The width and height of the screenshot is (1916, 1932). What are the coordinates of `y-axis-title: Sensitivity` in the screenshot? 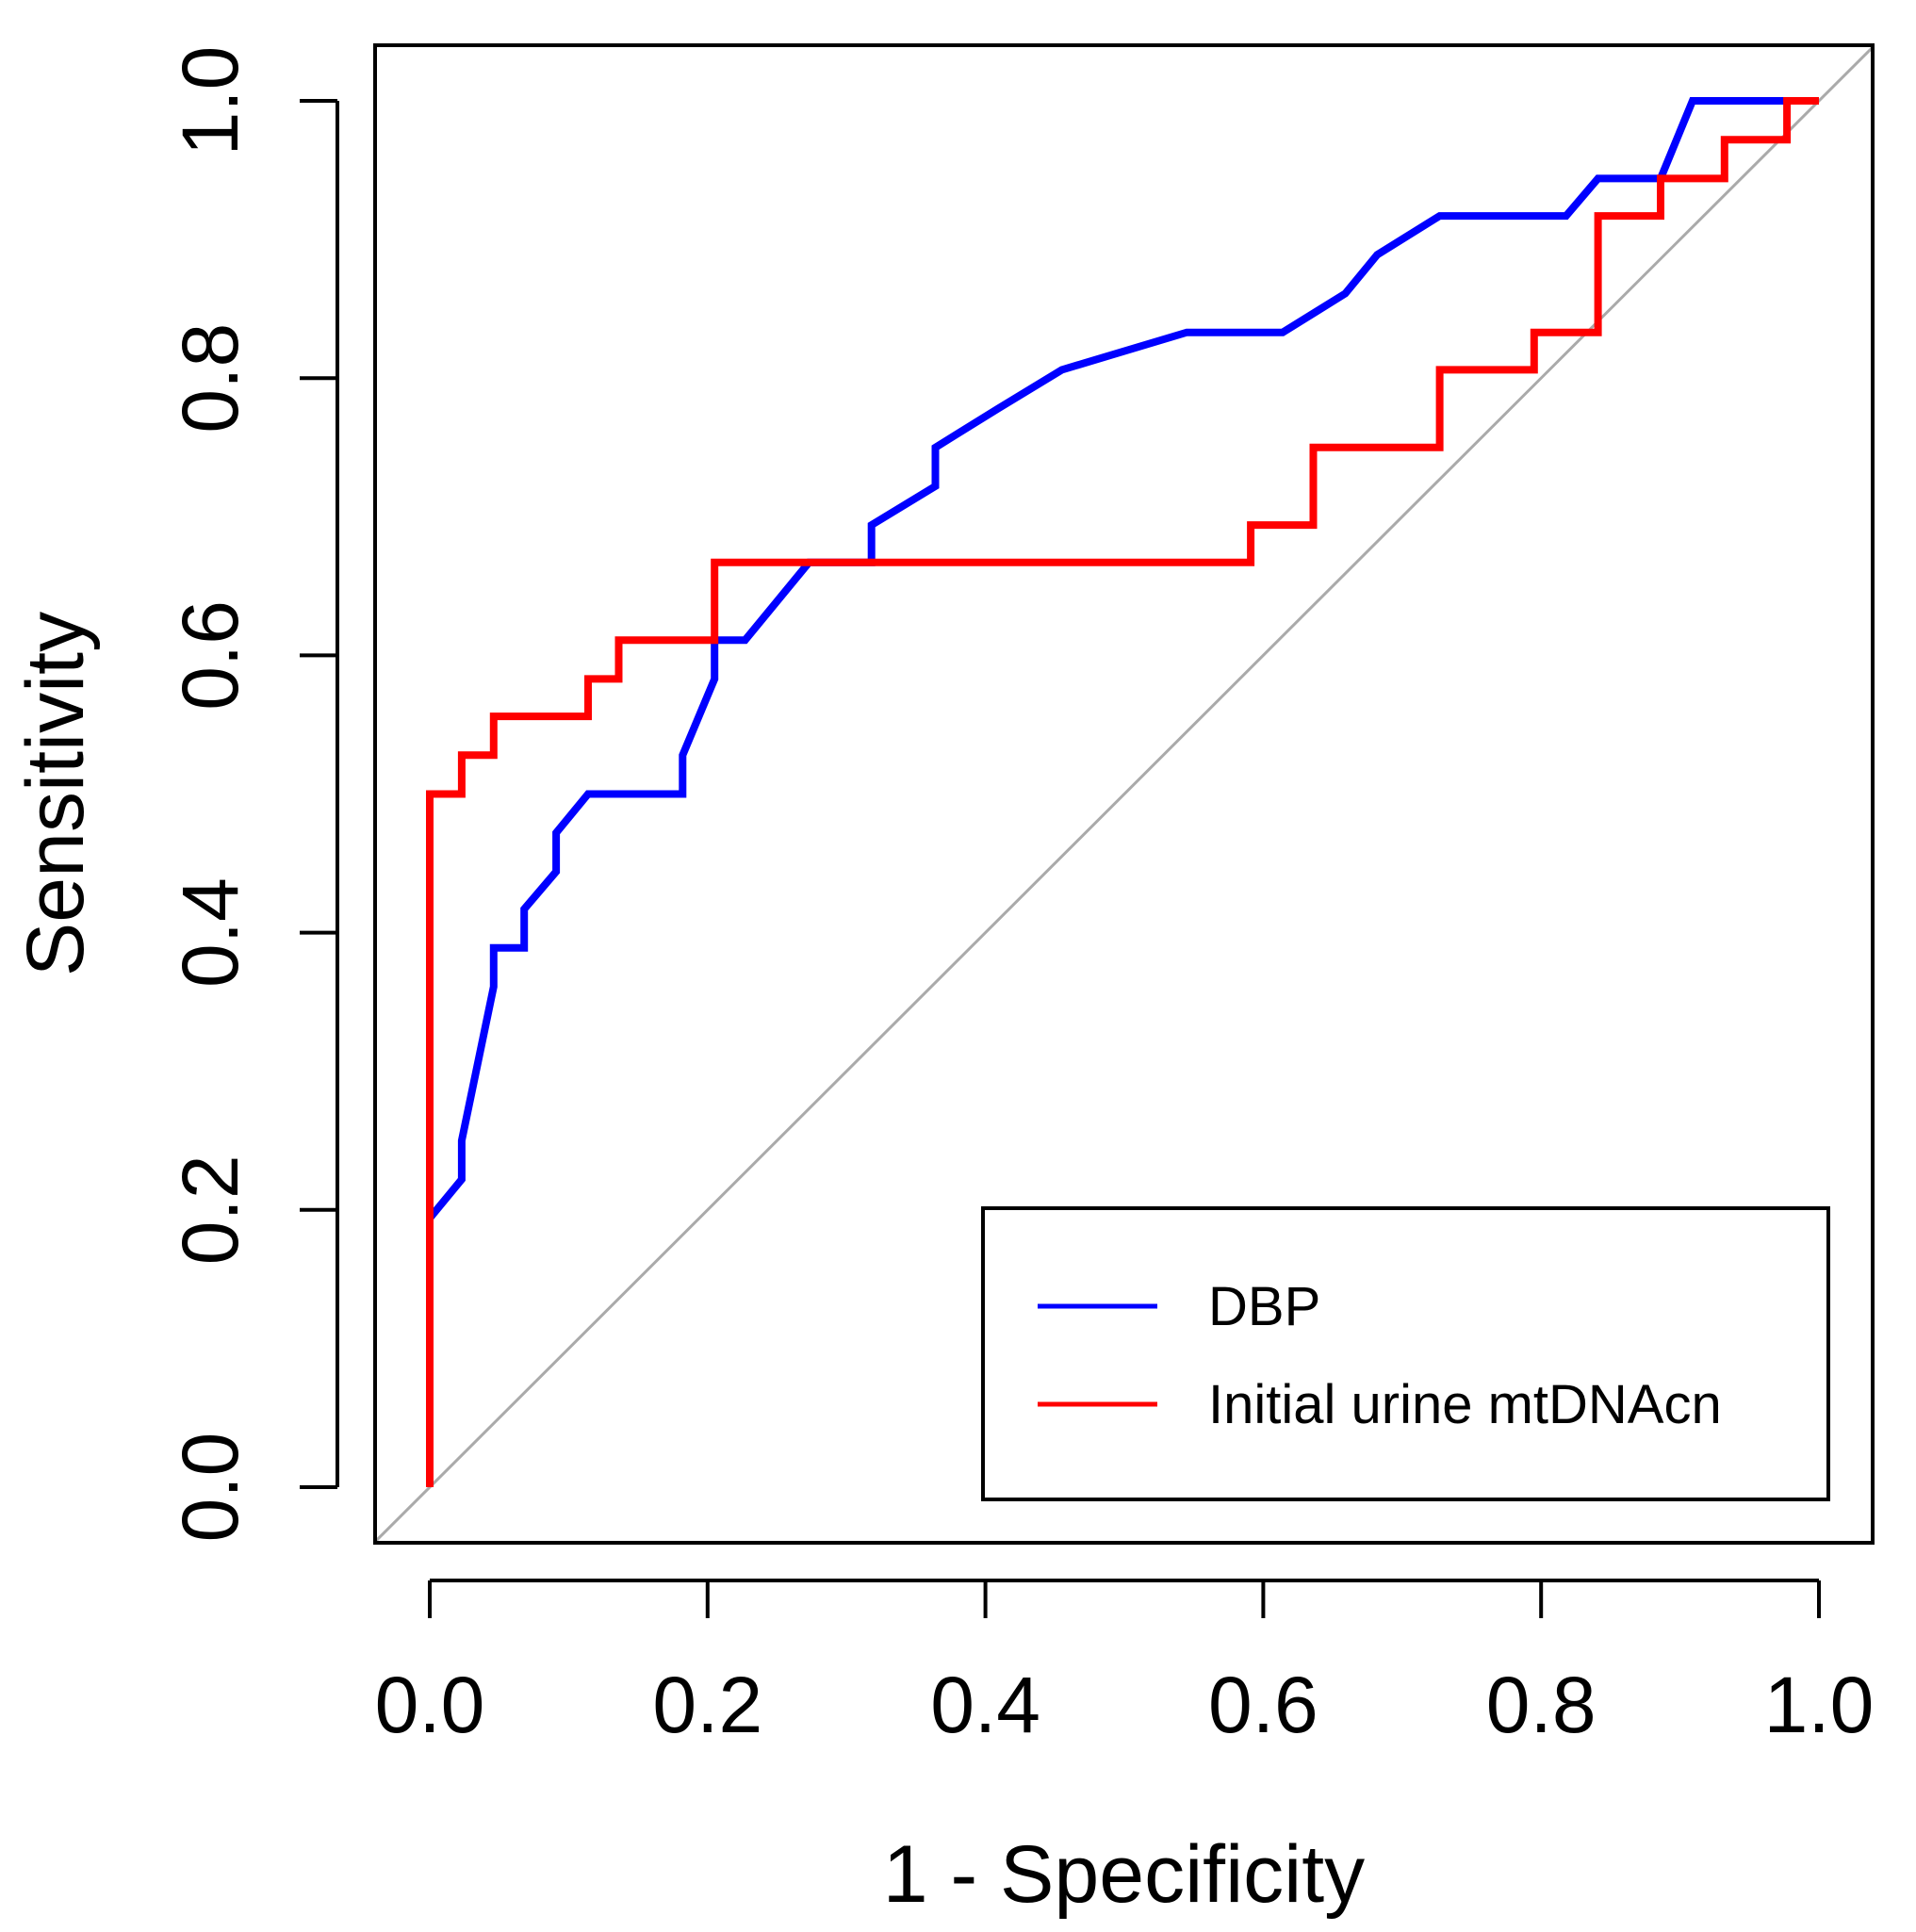 It's located at (55, 794).